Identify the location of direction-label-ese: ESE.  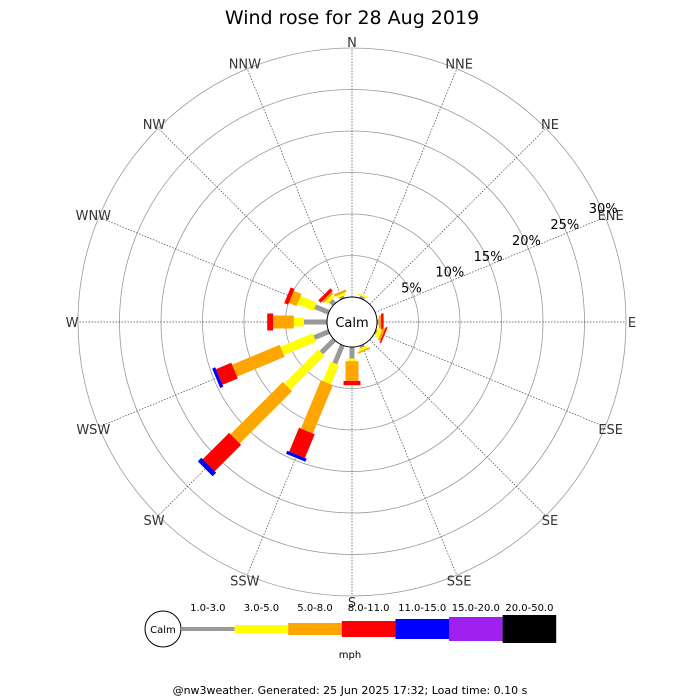
(610, 430).